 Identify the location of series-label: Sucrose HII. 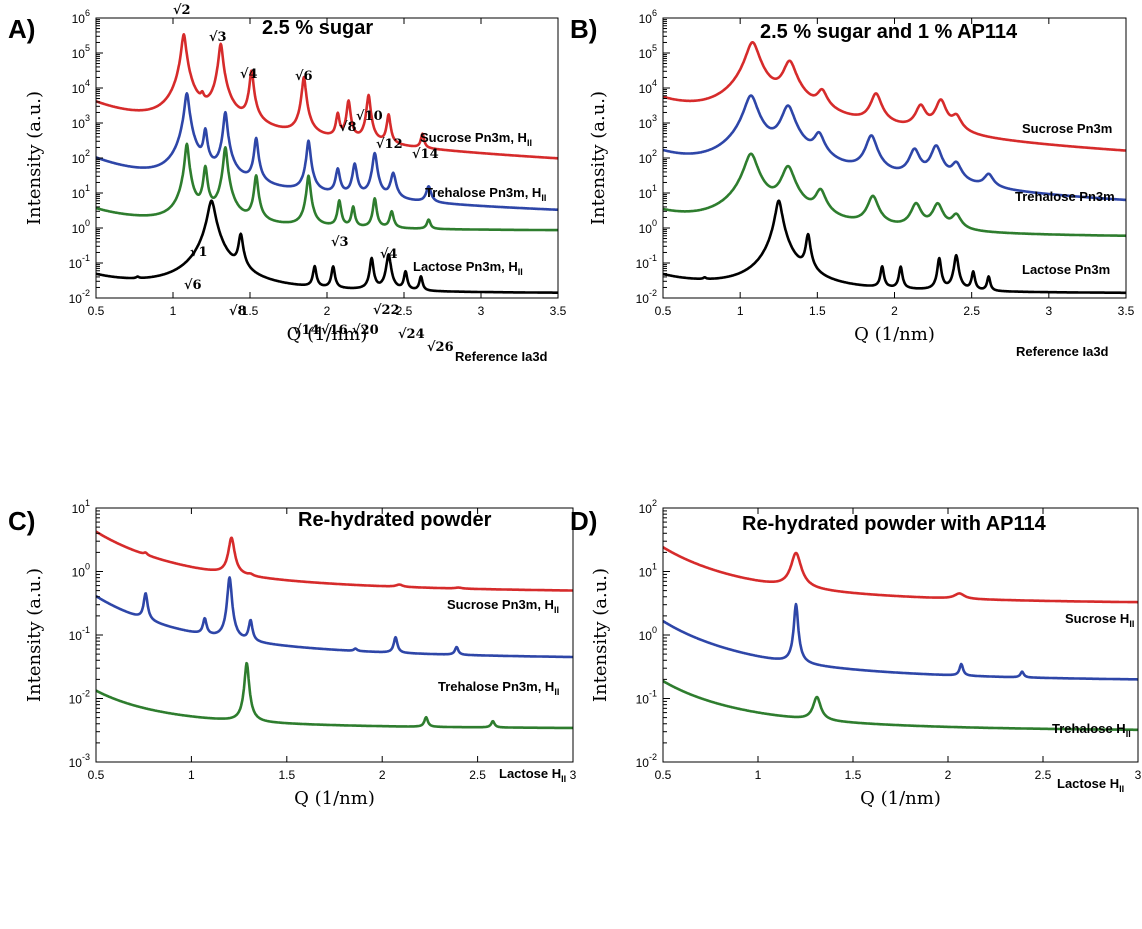
(1099, 620).